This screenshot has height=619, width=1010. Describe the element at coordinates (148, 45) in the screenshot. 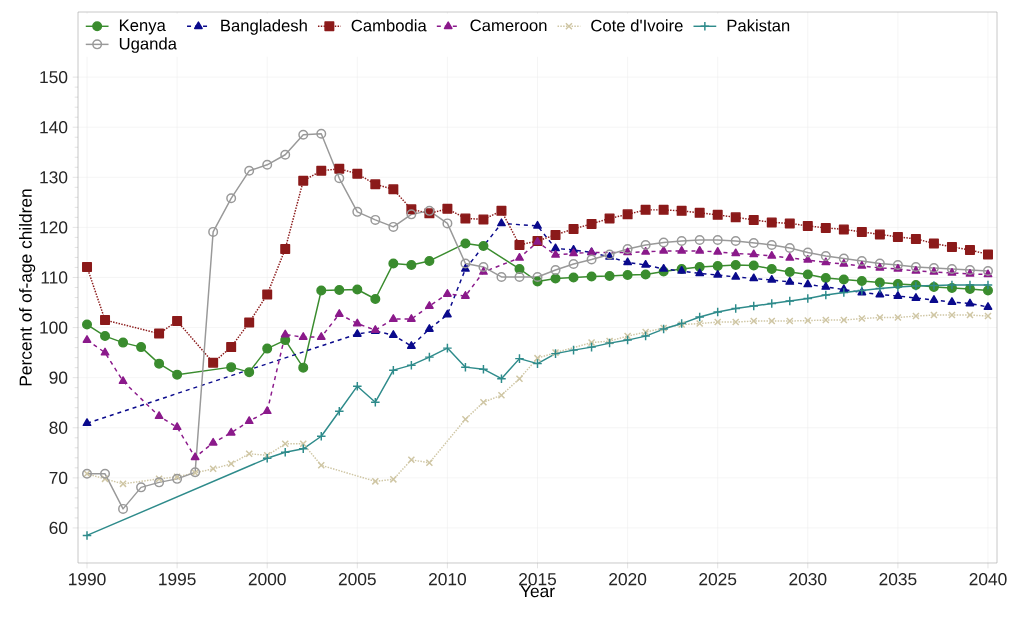

I see `legend-label: Uganda` at that location.